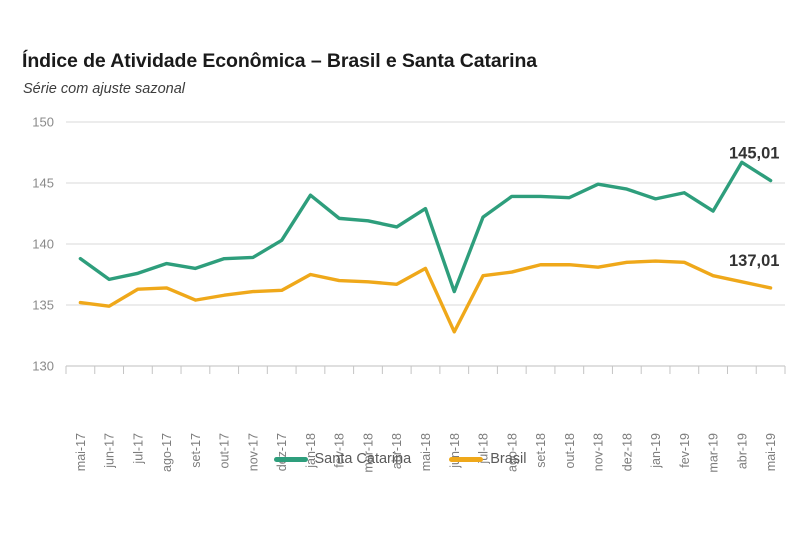 This screenshot has height=533, width=800. I want to click on chart-legend: Santa Catarina Brasil, so click(400, 459).